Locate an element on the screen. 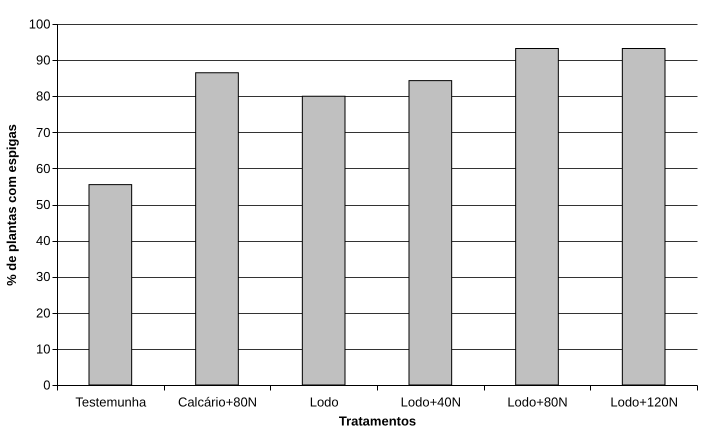 This screenshot has width=714, height=439. x-axis-title: Tratamentos is located at coordinates (377, 421).